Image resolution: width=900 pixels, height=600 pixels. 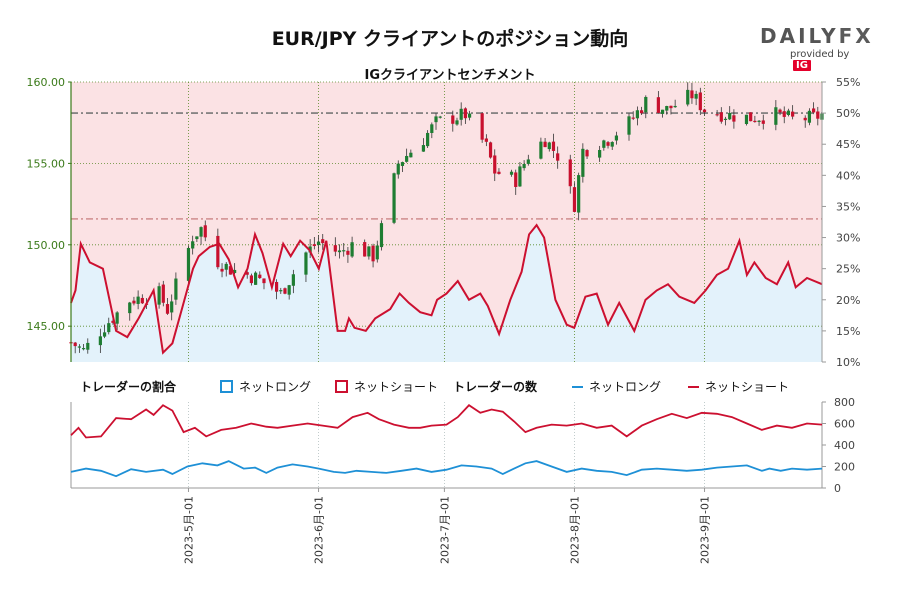 What do you see at coordinates (450, 39) in the screenshot?
I see `chart-title: EUR/JPY クライアントのポジション動向` at bounding box center [450, 39].